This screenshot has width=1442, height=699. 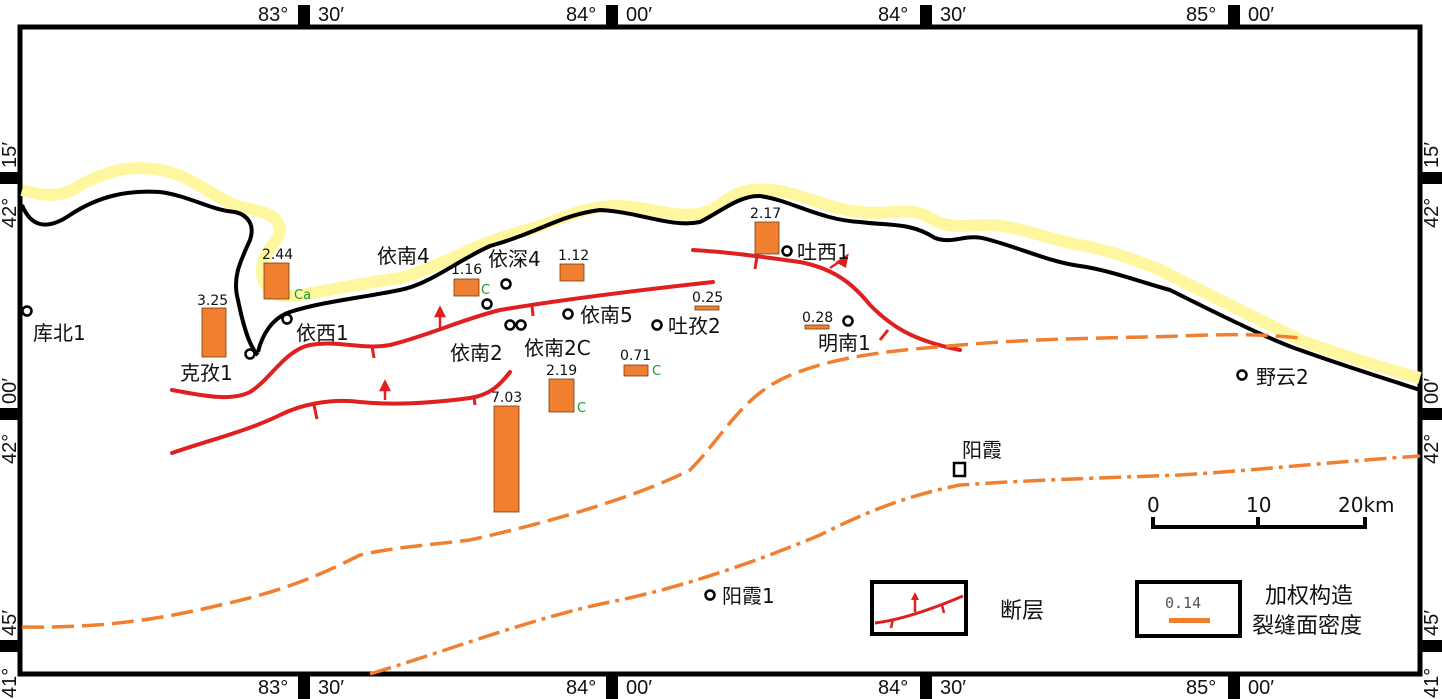 What do you see at coordinates (1431, 391) in the screenshot?
I see `right-tick-min: 00′` at bounding box center [1431, 391].